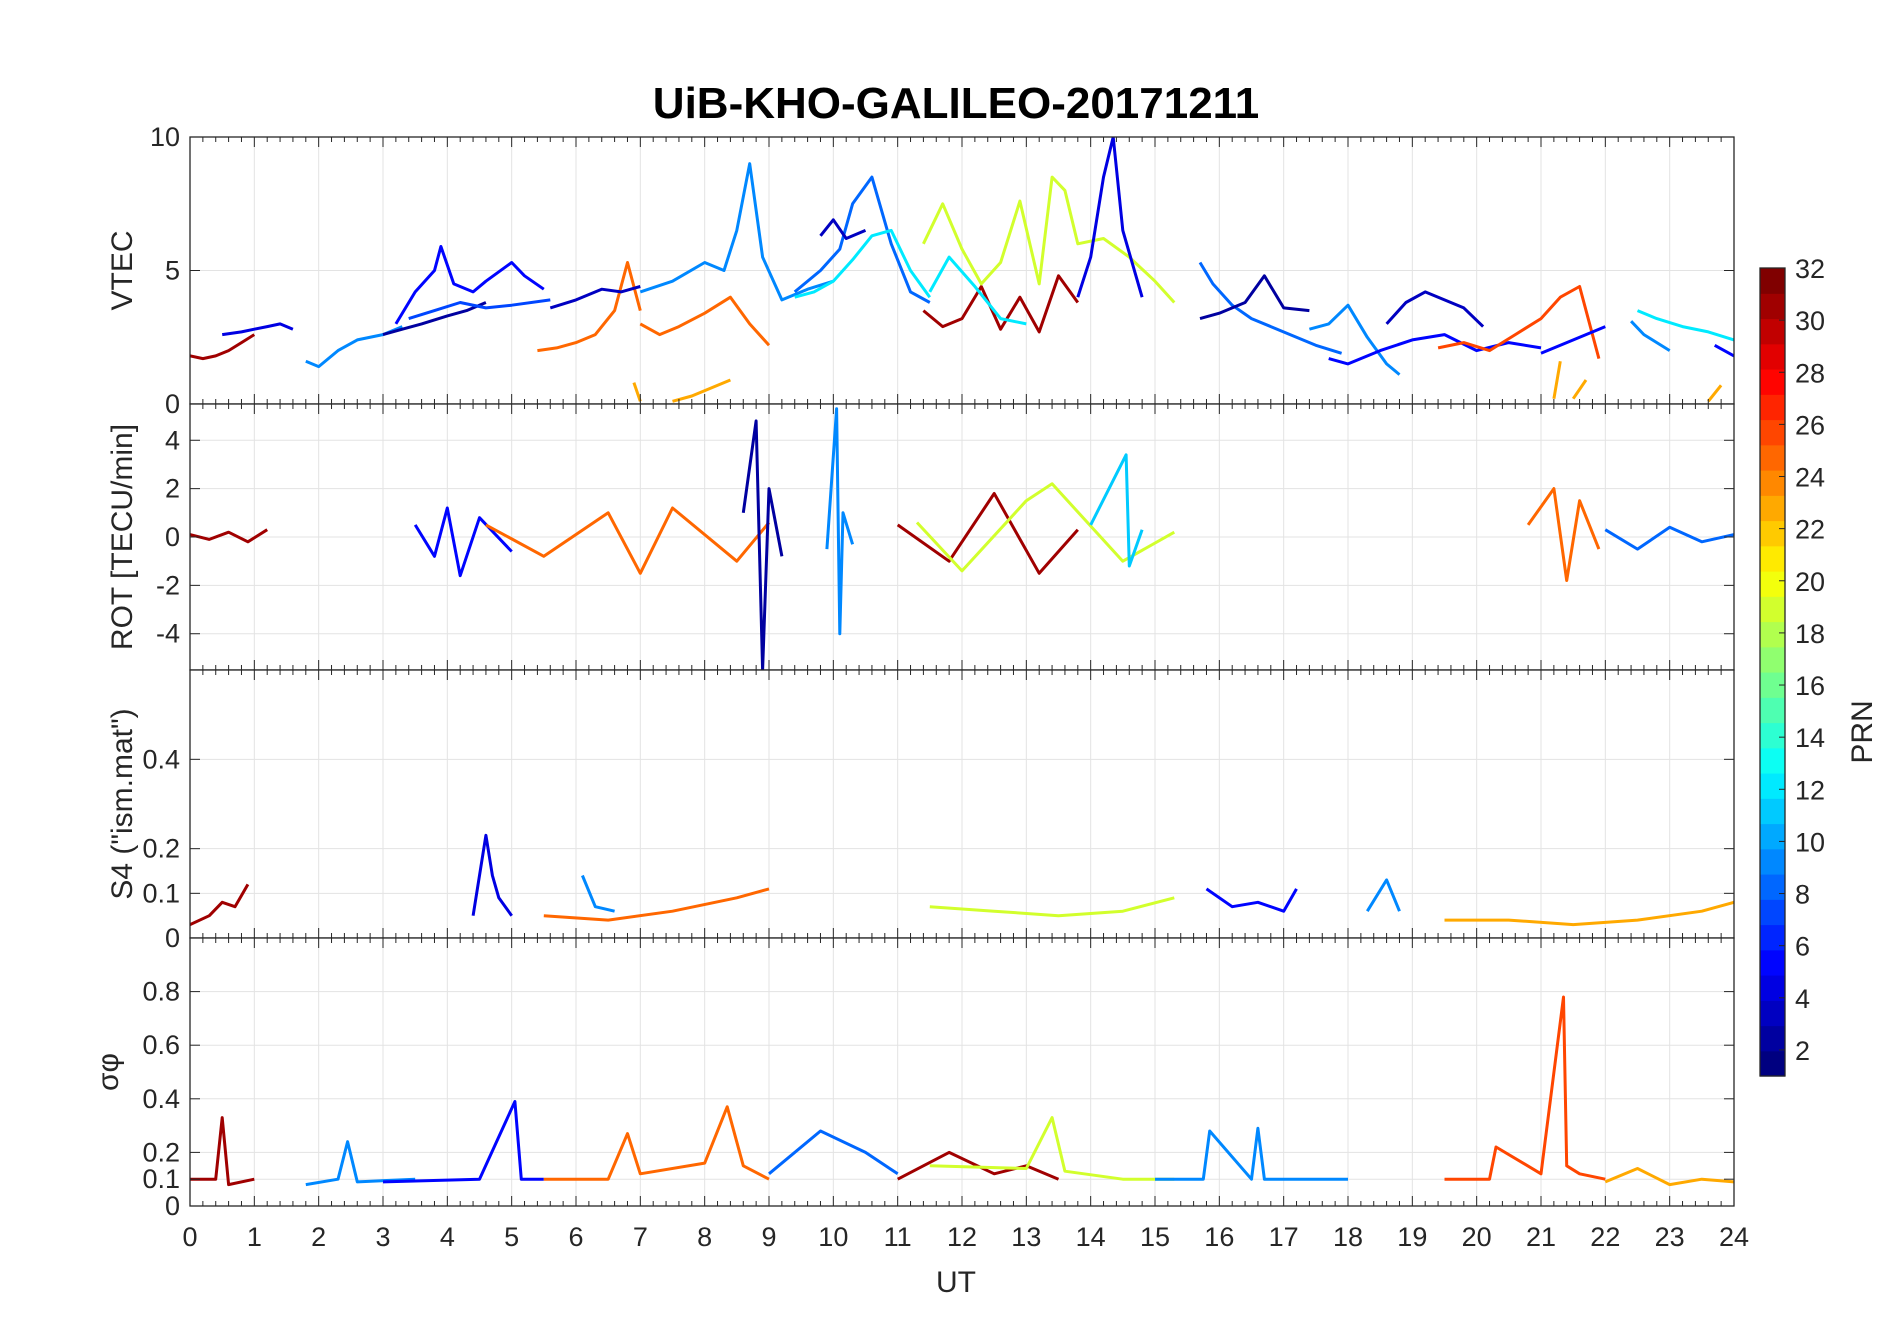  I want to click on y-tick-label: 0.4, so click(161, 759).